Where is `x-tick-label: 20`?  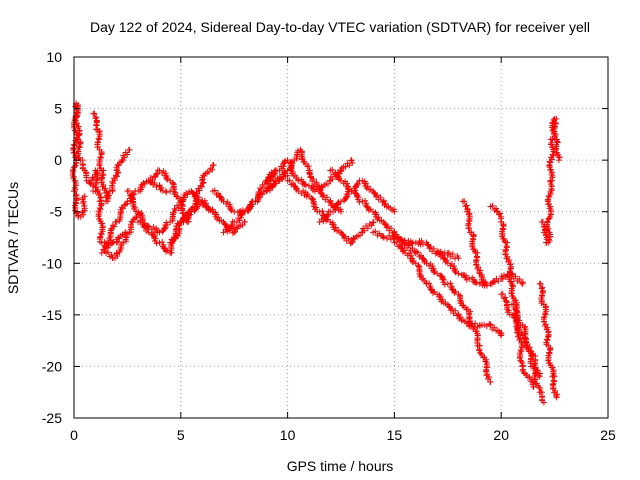 x-tick-label: 20 is located at coordinates (501, 435).